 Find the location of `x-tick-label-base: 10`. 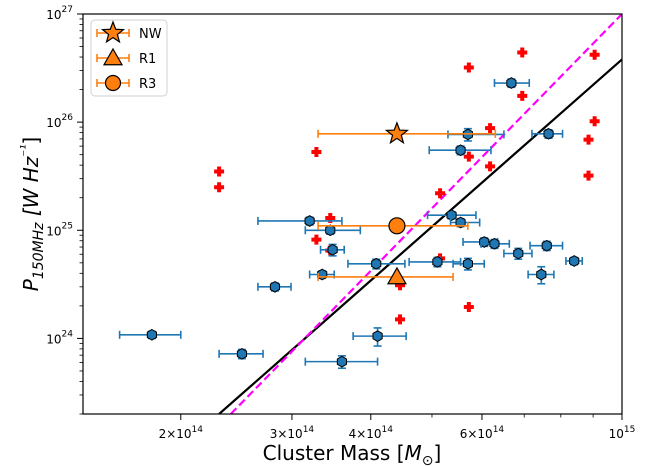

x-tick-label-base: 10 is located at coordinates (616, 434).